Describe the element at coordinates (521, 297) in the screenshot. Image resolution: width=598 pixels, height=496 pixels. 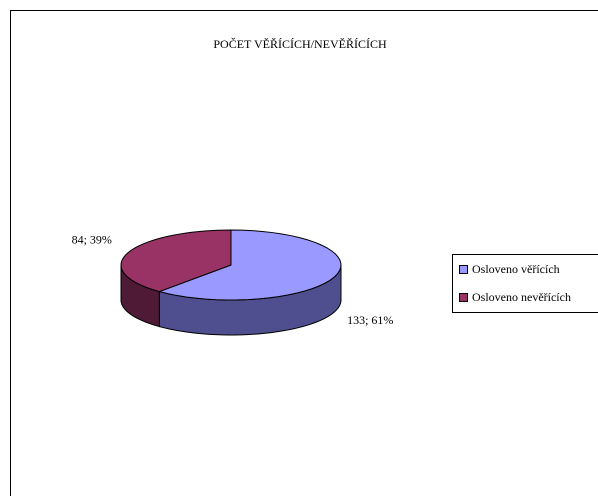
I see `legend-label: Osloveno nevěřících` at that location.